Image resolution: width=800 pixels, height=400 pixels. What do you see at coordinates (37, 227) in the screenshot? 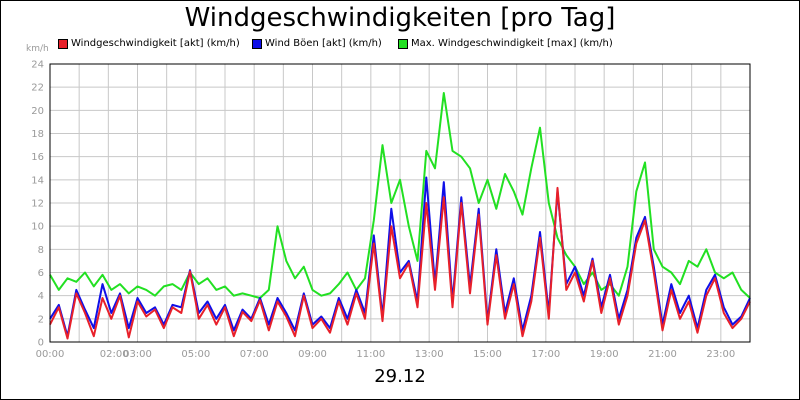
I see `y-tick-label: 10` at bounding box center [37, 227].